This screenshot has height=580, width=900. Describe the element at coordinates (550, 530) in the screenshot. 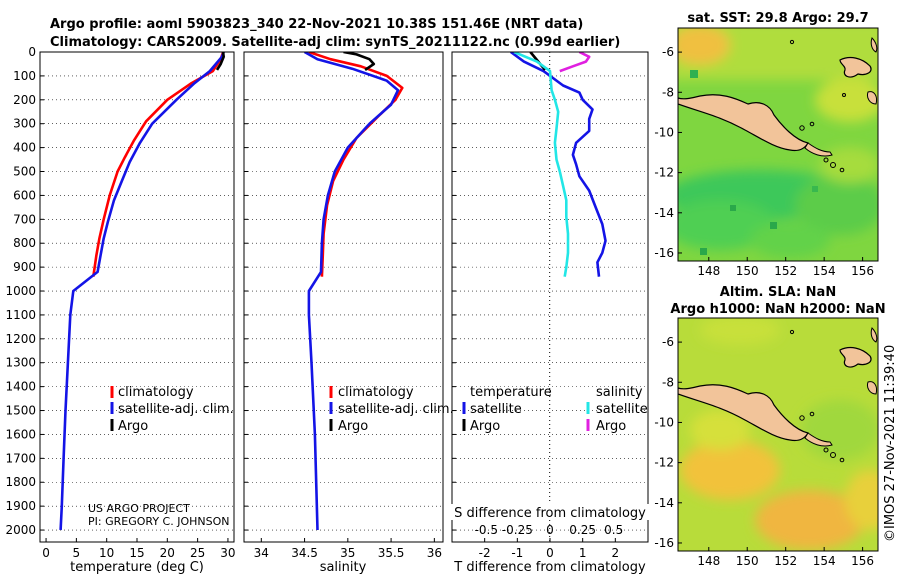

I see `s-tick-label: 0` at that location.